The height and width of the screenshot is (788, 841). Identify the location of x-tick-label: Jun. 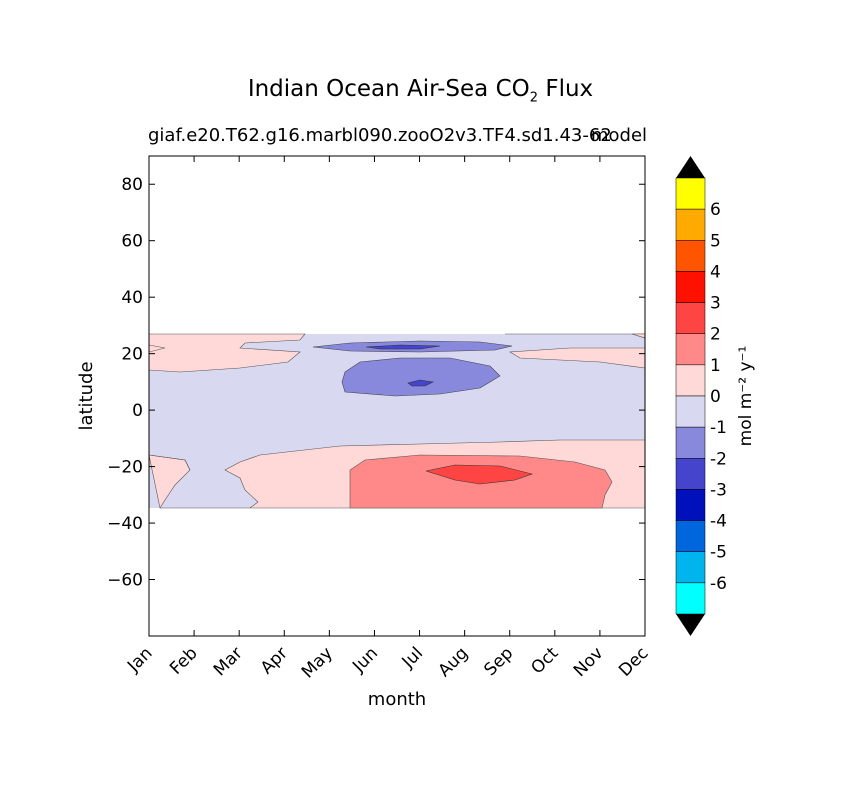
(365, 660).